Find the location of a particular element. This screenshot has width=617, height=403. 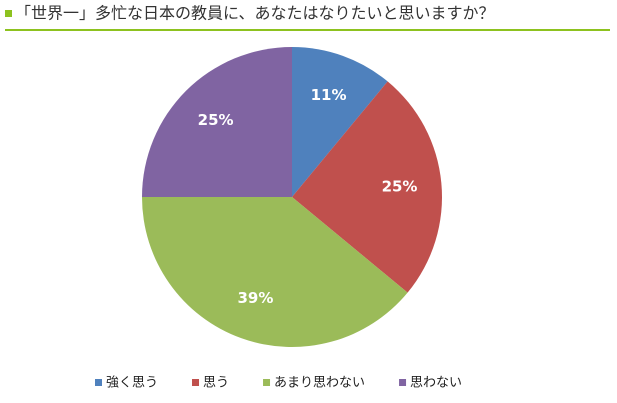

title-underline is located at coordinates (307, 30).